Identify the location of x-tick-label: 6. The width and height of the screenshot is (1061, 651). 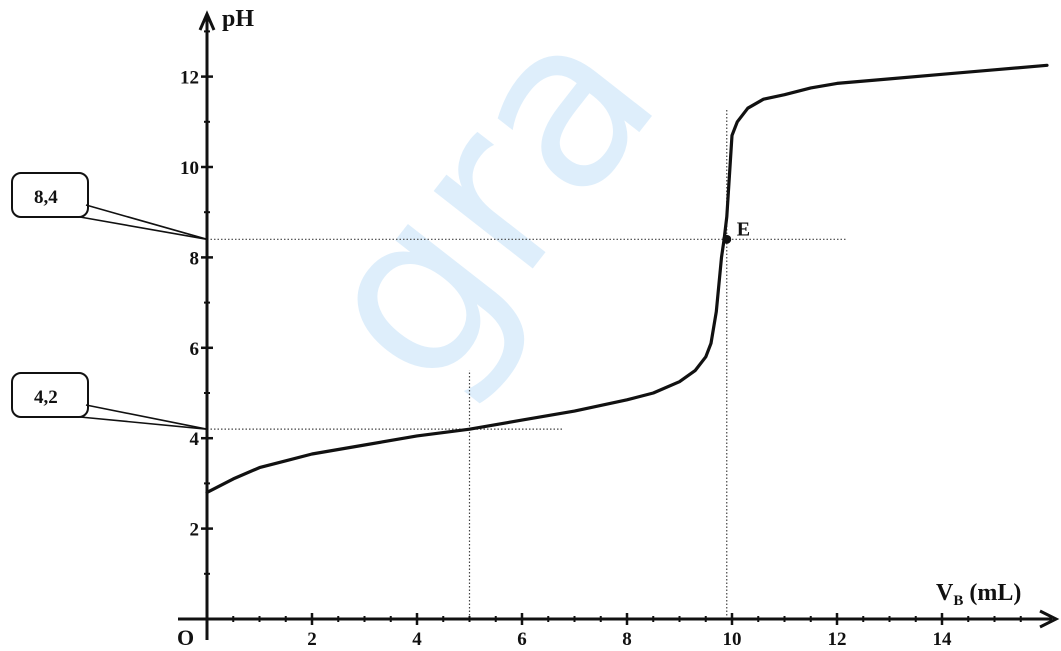
(522, 639).